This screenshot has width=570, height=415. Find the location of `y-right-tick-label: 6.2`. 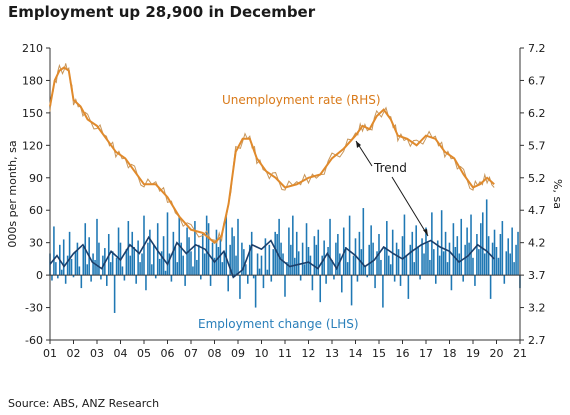

y-right-tick-label: 6.2 is located at coordinates (537, 113).